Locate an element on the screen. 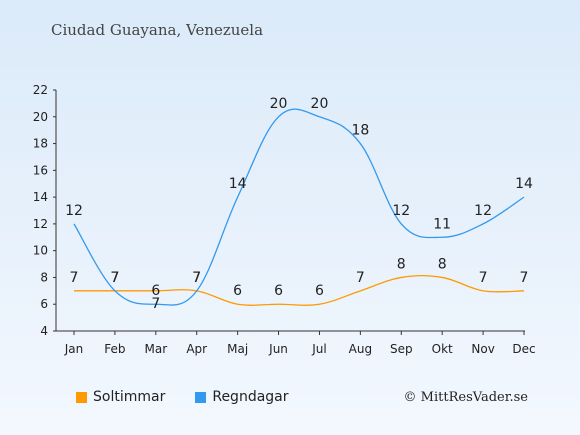 This screenshot has width=580, height=435. data-label-regndagar-apr: 7 is located at coordinates (196, 278).